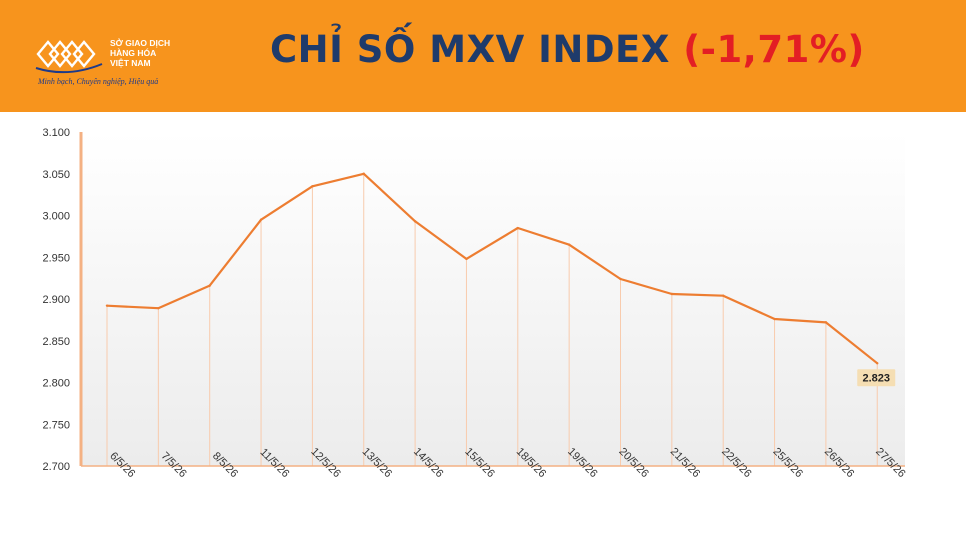 The width and height of the screenshot is (966, 543). I want to click on logo-org-line-3: VIỆT NAM, so click(130, 63).